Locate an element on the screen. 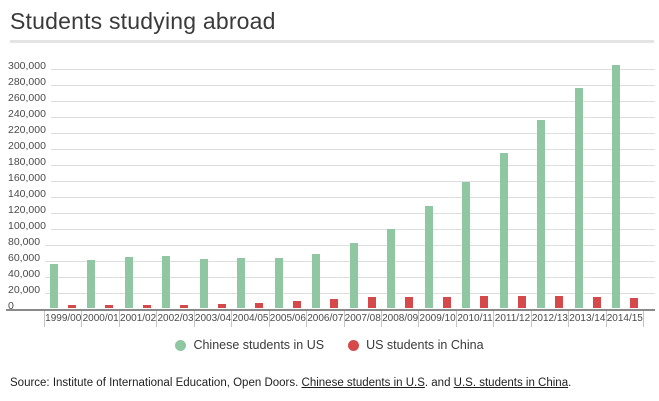 The width and height of the screenshot is (659, 401). y-axis-tick-label: 20,000 is located at coordinates (26, 290).